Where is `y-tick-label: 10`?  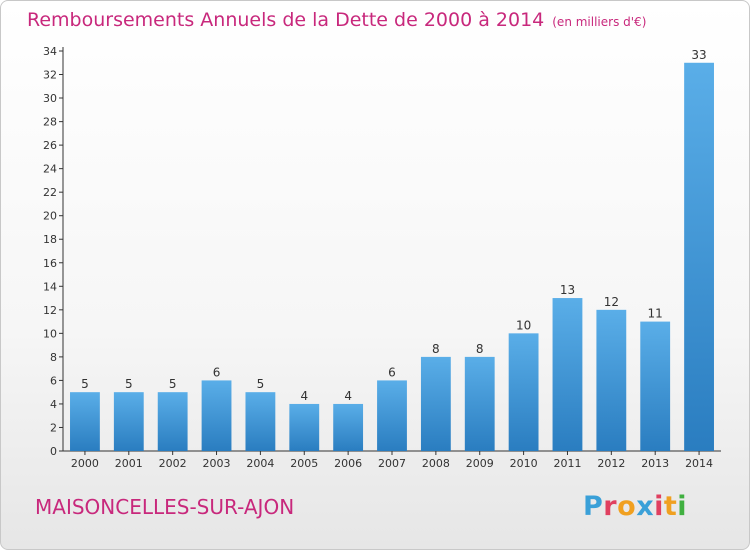 y-tick-label: 10 is located at coordinates (50, 333).